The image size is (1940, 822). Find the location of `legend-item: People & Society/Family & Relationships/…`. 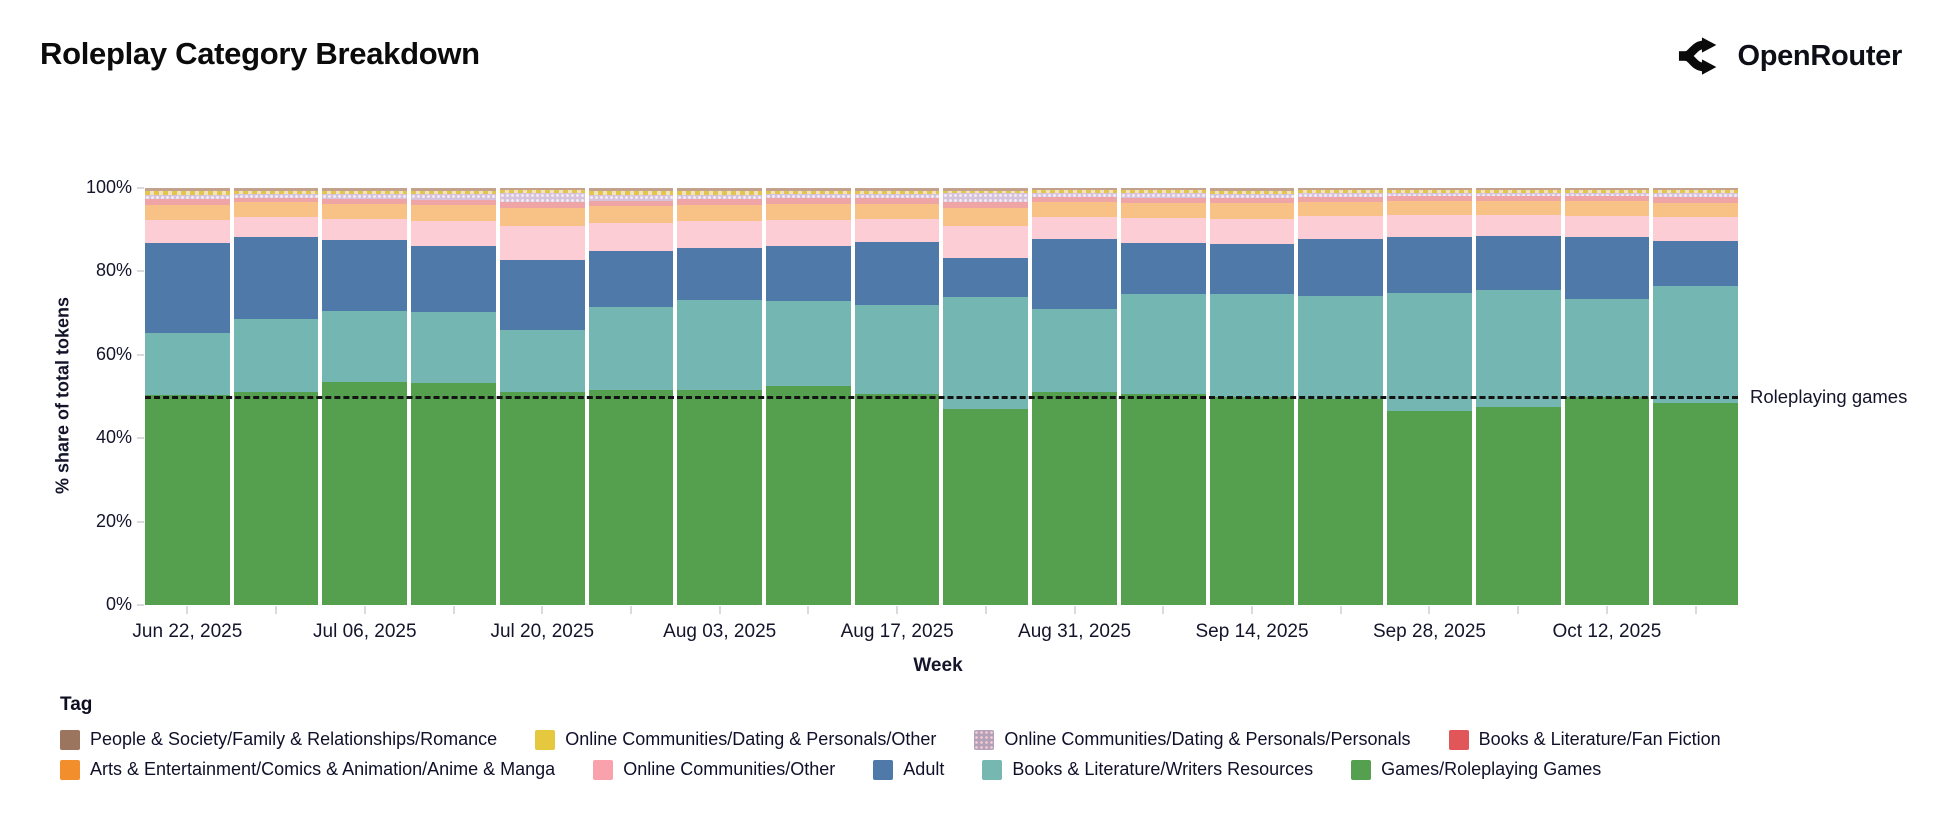

legend-item: People & Society/Family & Relationships/… is located at coordinates (278, 739).